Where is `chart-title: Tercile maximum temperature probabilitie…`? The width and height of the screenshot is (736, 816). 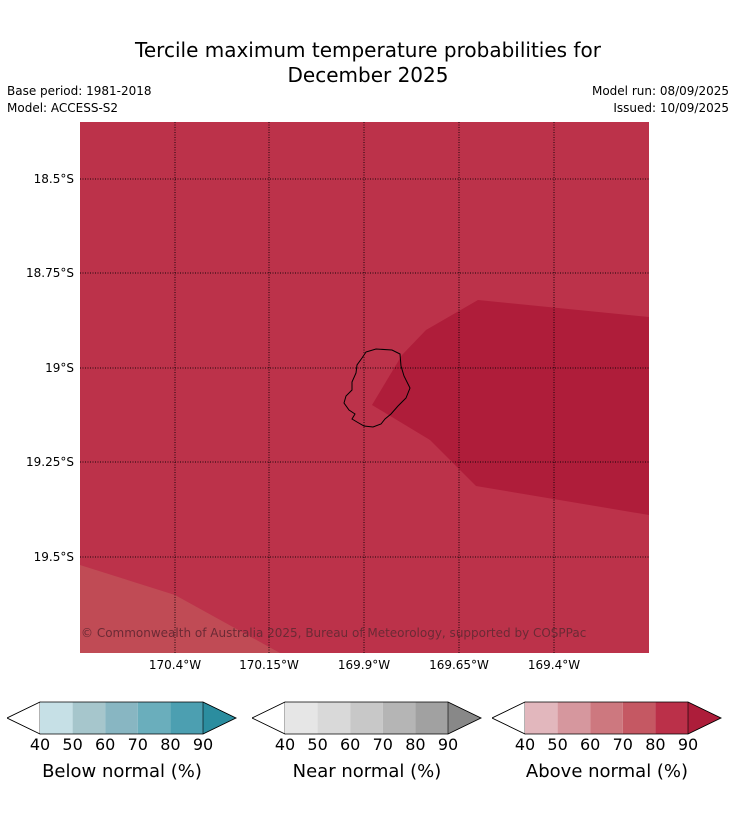 chart-title: Tercile maximum temperature probabilitie… is located at coordinates (368, 63).